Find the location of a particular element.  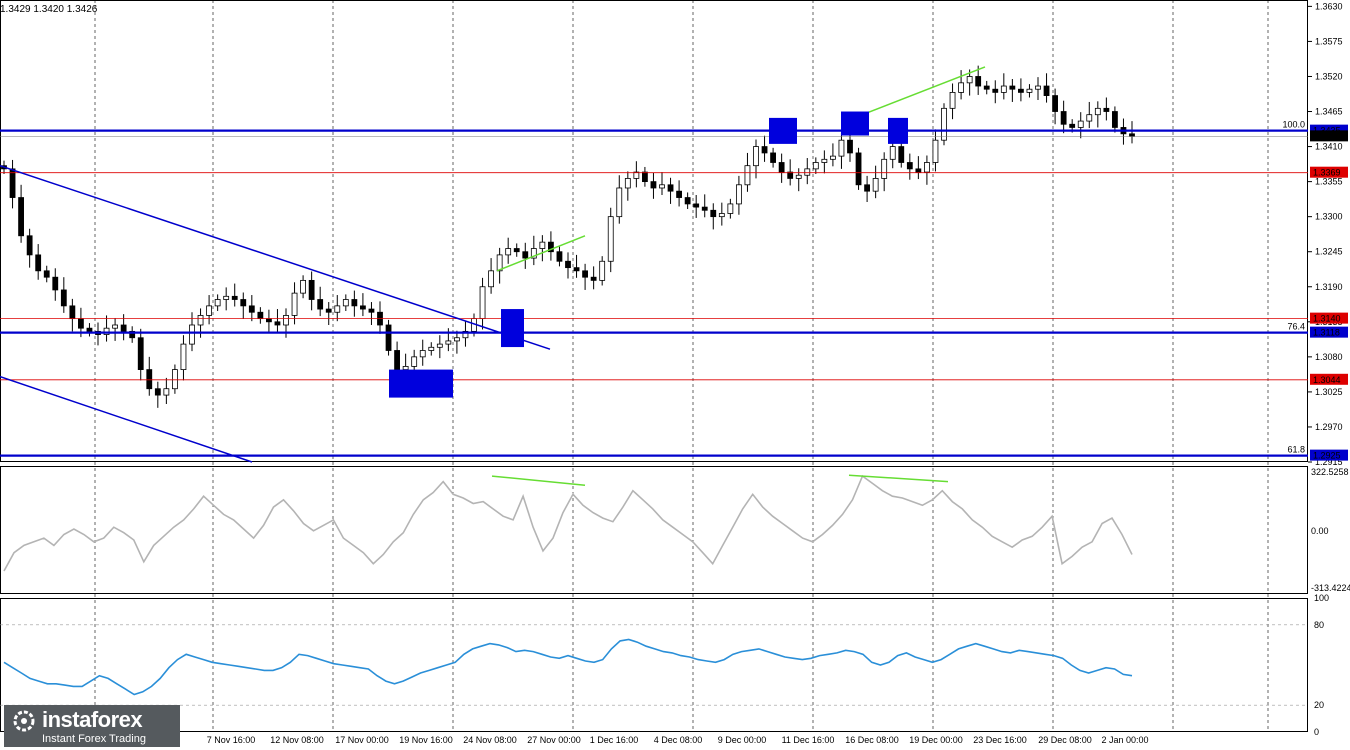

rsi-tick-label: 20 is located at coordinates (1319, 705).